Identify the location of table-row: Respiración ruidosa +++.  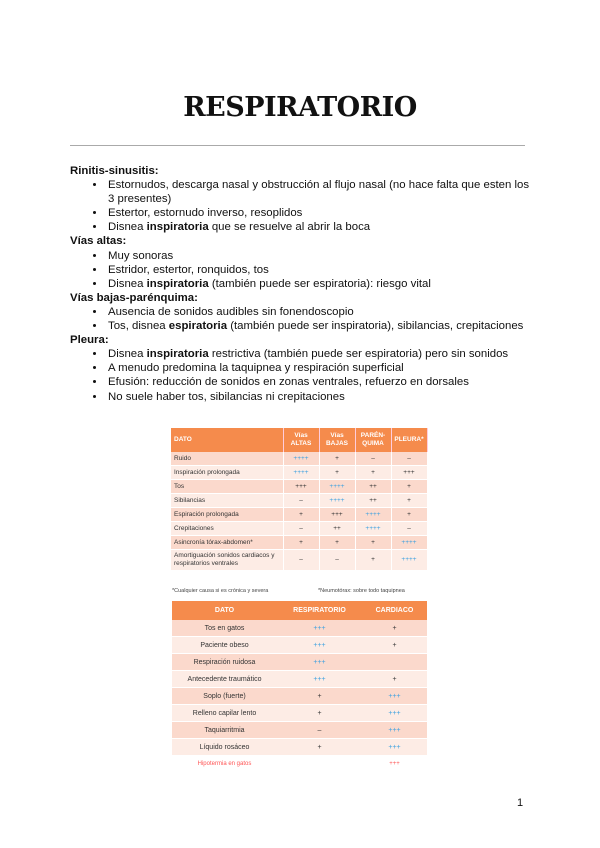
(299, 662).